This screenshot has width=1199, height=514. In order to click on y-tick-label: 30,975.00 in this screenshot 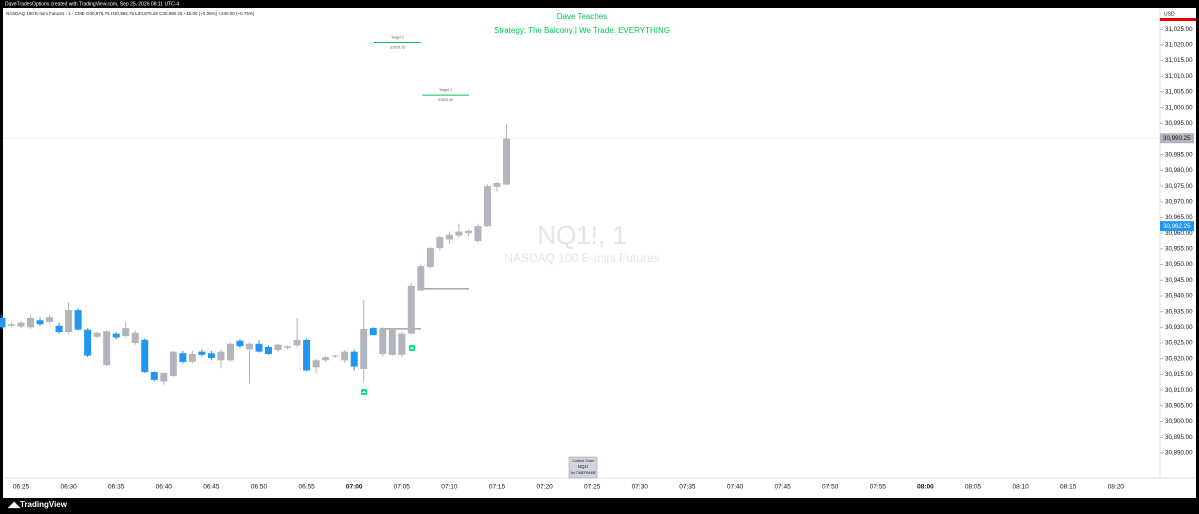, I will do `click(1179, 186)`.